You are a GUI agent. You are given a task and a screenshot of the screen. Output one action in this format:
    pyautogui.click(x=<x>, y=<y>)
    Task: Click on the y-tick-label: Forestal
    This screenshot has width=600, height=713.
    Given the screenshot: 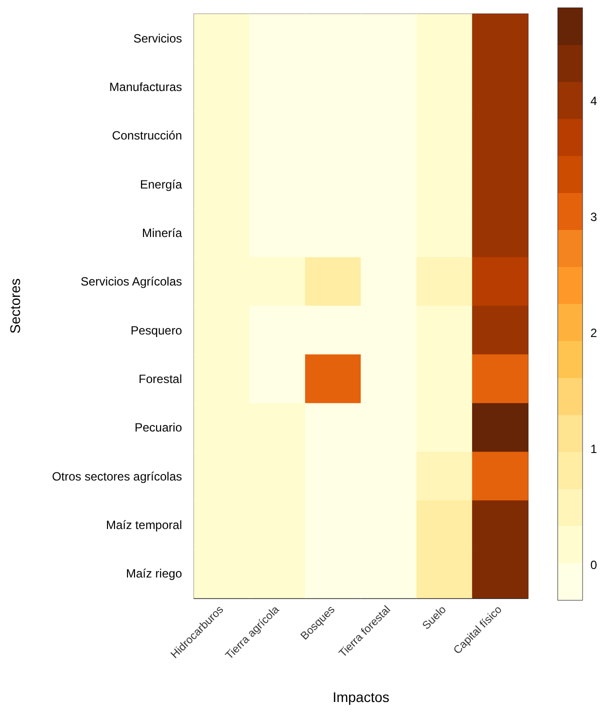 What is the action you would take?
    pyautogui.click(x=160, y=379)
    